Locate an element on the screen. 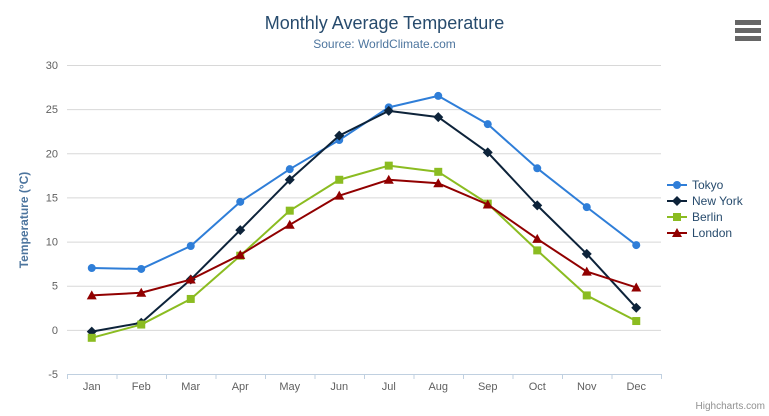 This screenshot has width=769, height=416. chart-context-menu-button is located at coordinates (748, 31).